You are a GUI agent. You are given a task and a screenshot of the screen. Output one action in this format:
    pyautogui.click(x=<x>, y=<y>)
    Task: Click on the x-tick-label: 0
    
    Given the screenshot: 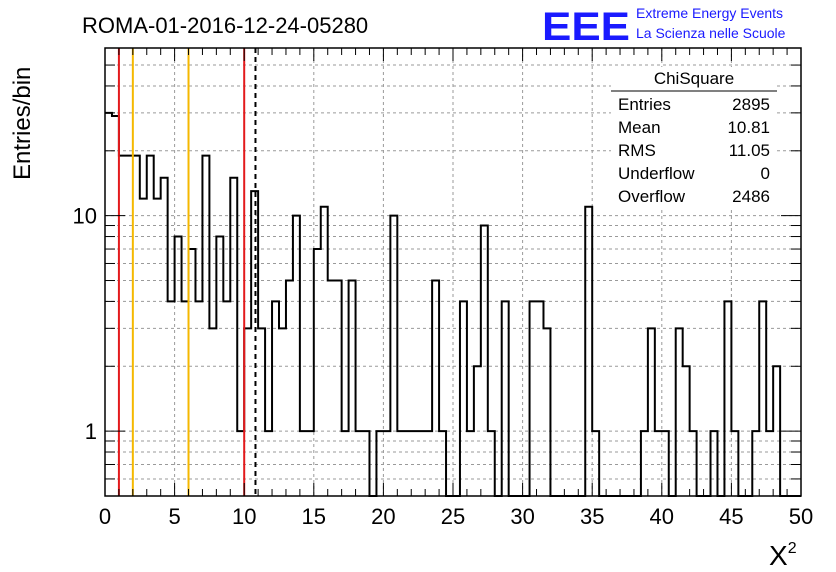 What is the action you would take?
    pyautogui.click(x=105, y=516)
    